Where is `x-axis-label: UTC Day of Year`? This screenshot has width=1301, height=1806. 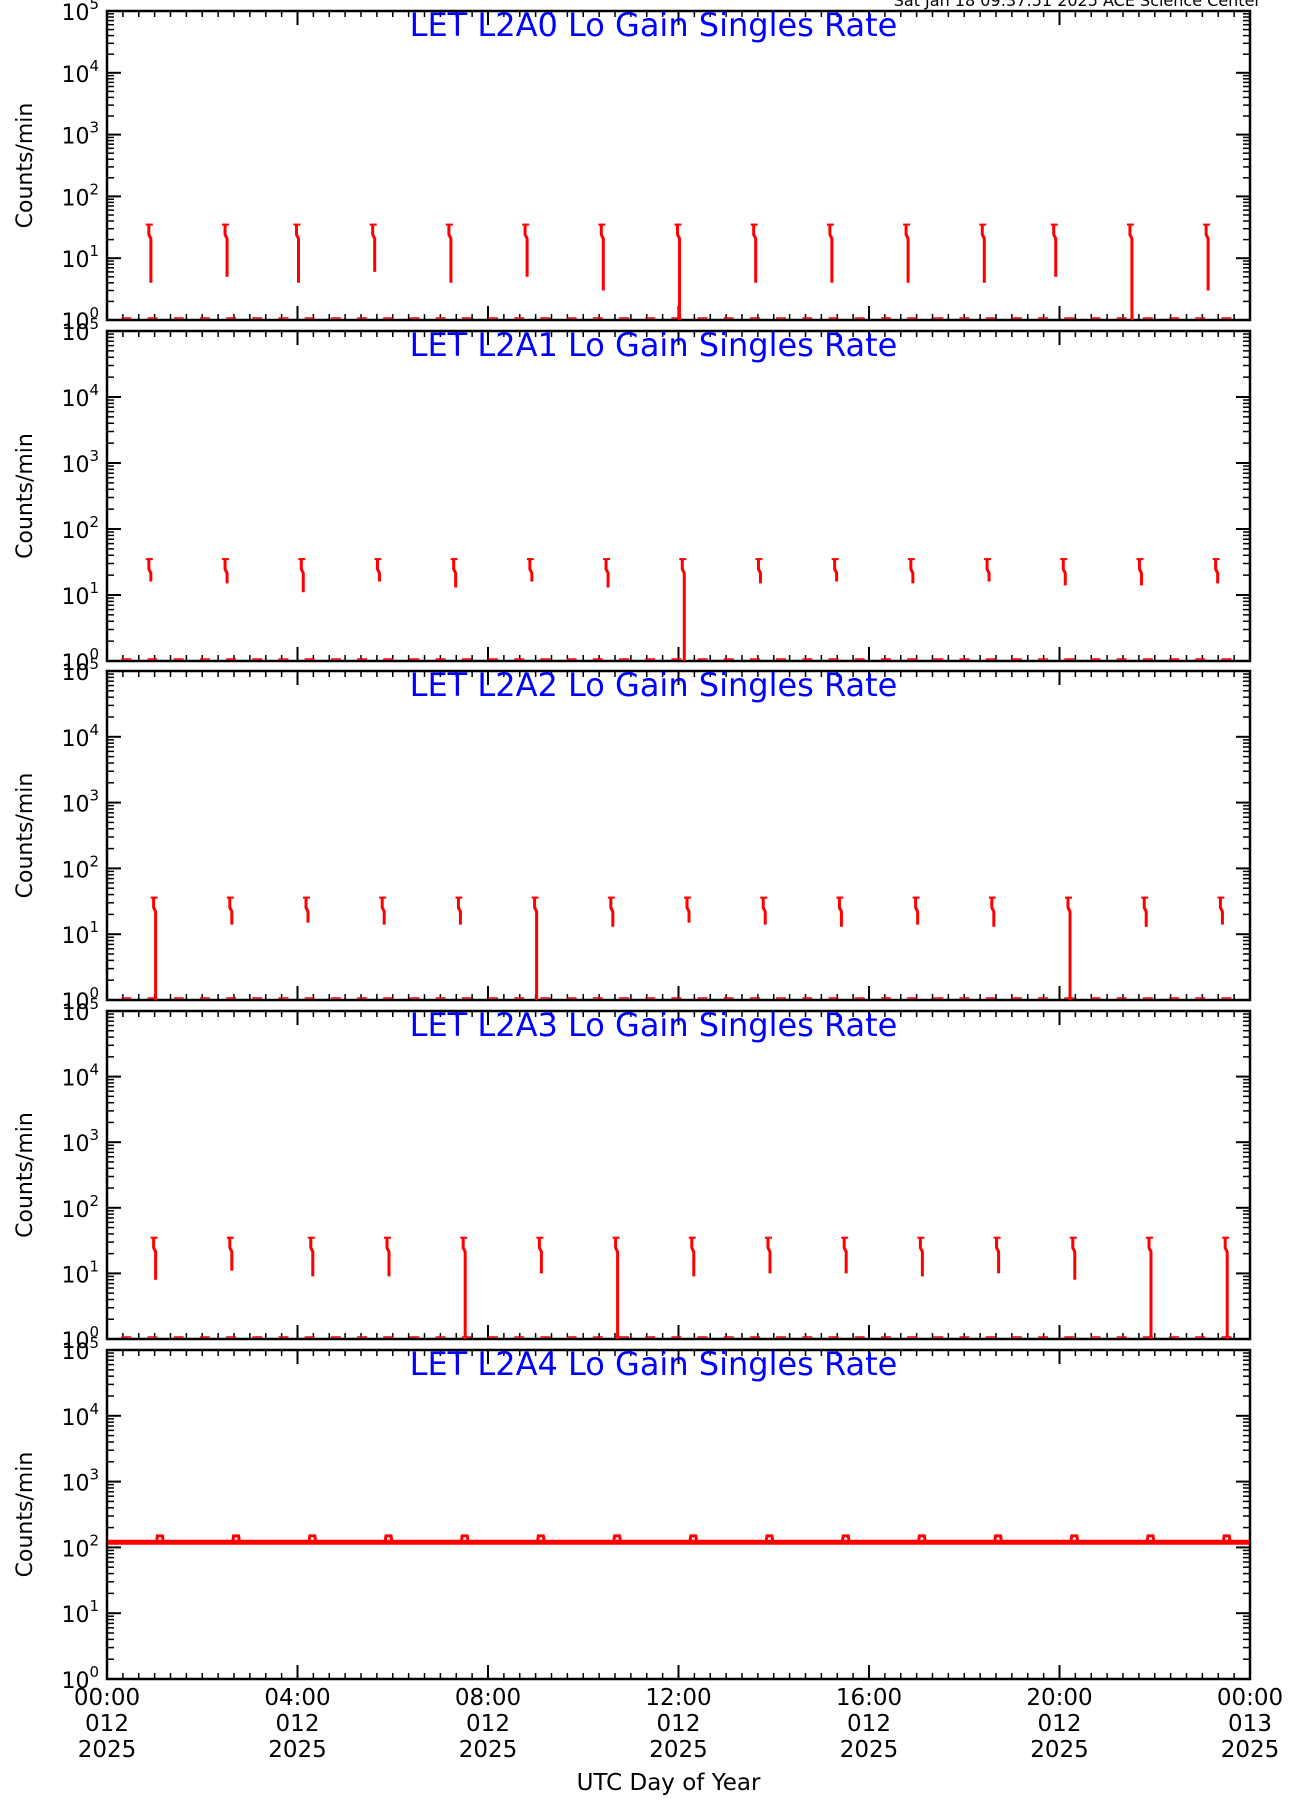 x-axis-label: UTC Day of Year is located at coordinates (669, 1783).